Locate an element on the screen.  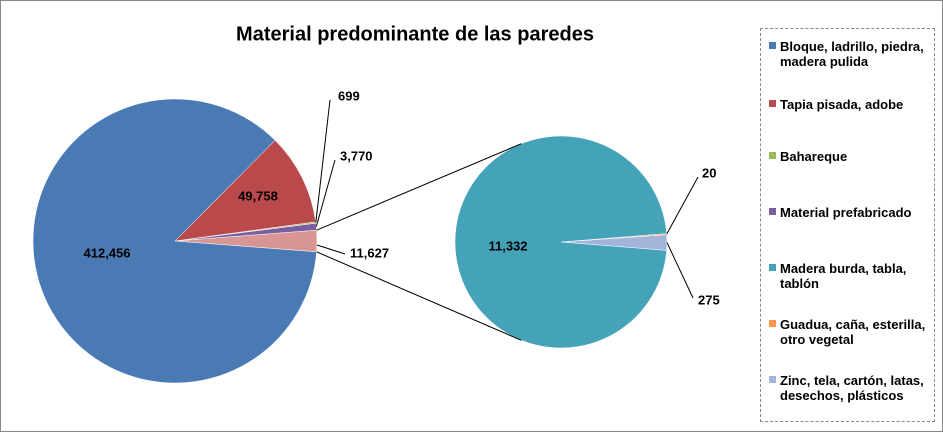
data-label: 49,758 is located at coordinates (258, 195).